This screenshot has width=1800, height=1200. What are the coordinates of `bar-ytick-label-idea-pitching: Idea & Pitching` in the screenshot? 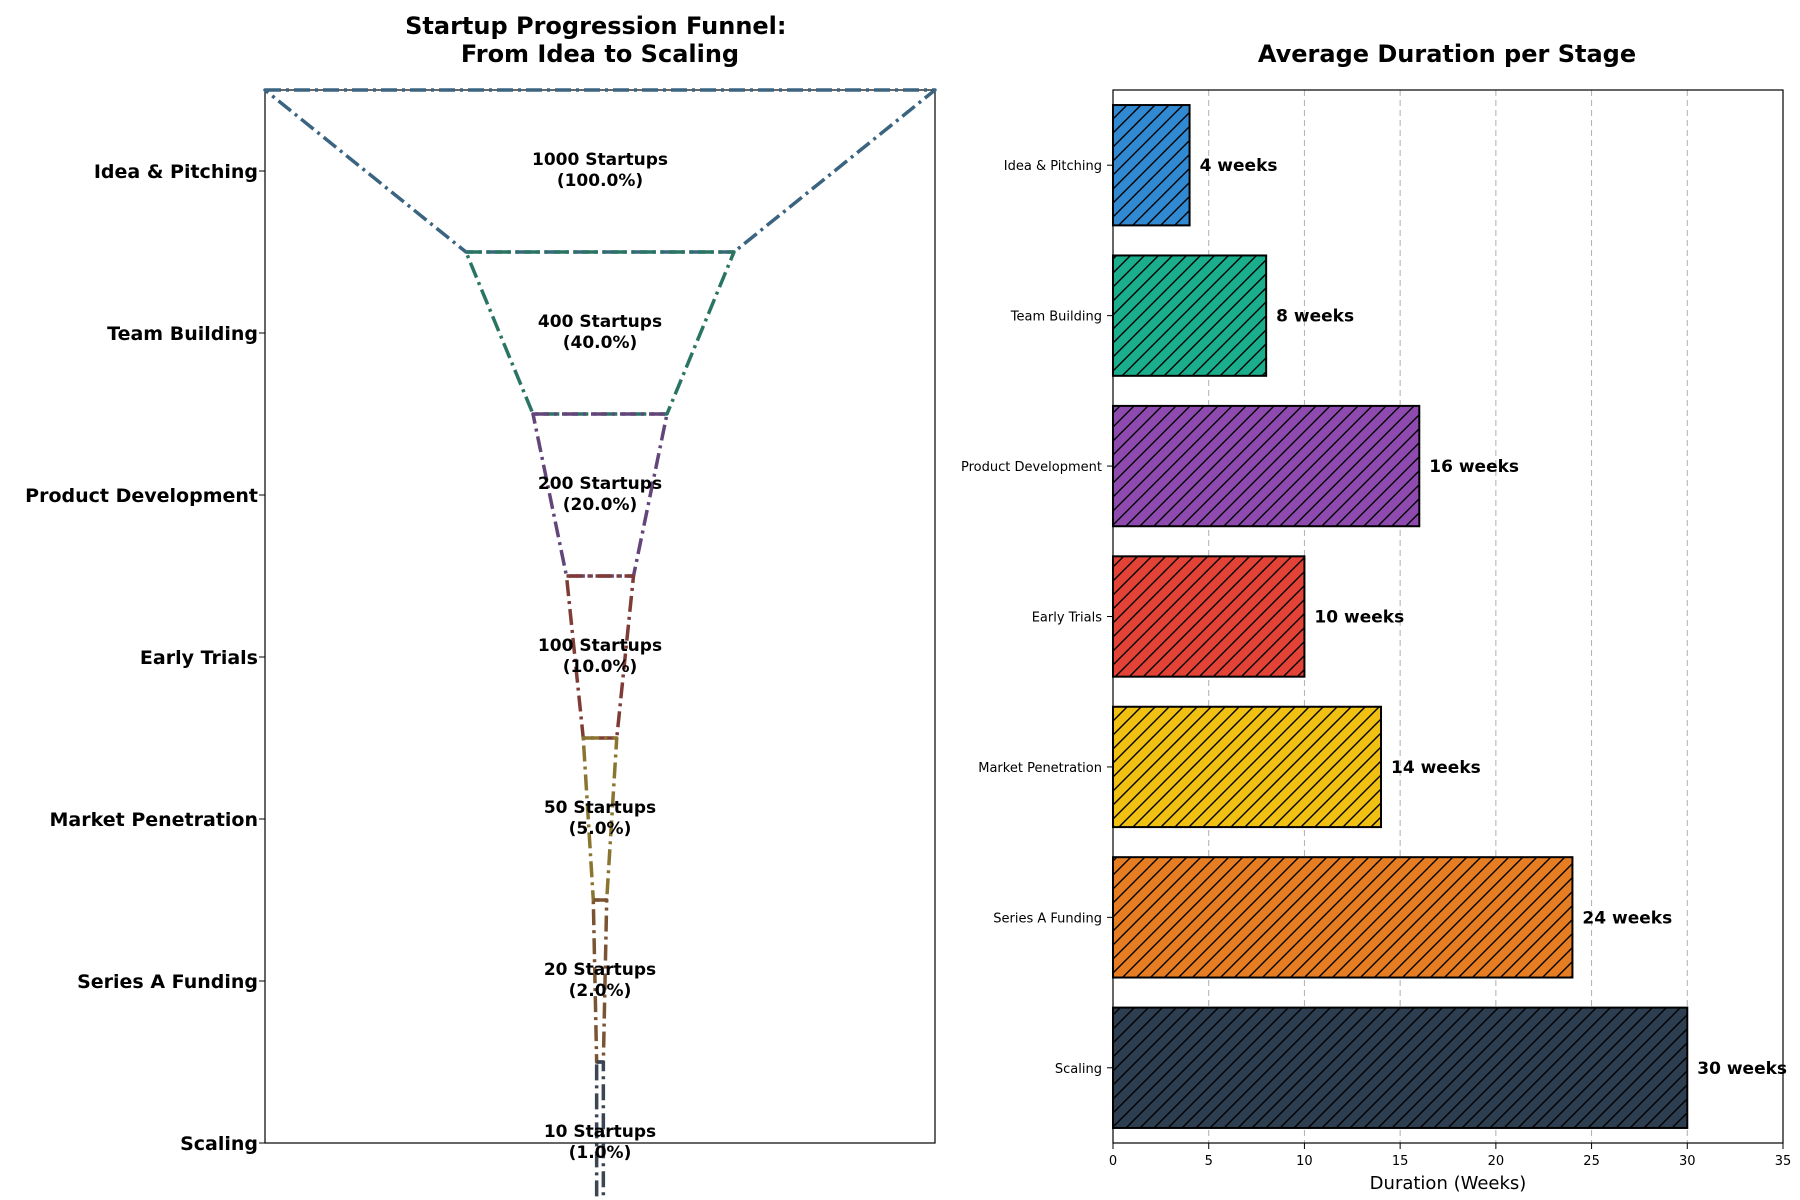 It's located at (1053, 166).